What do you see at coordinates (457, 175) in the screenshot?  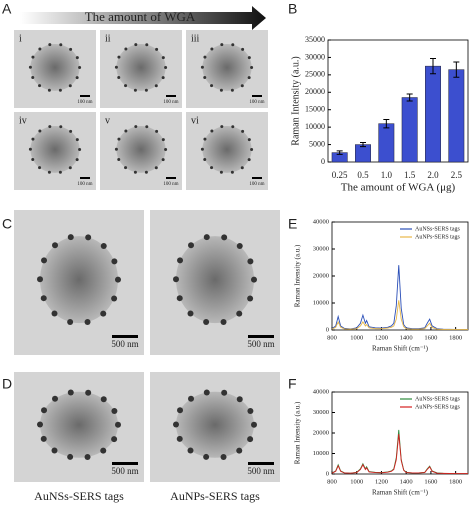 I see `x-tick-label: 2.5` at bounding box center [457, 175].